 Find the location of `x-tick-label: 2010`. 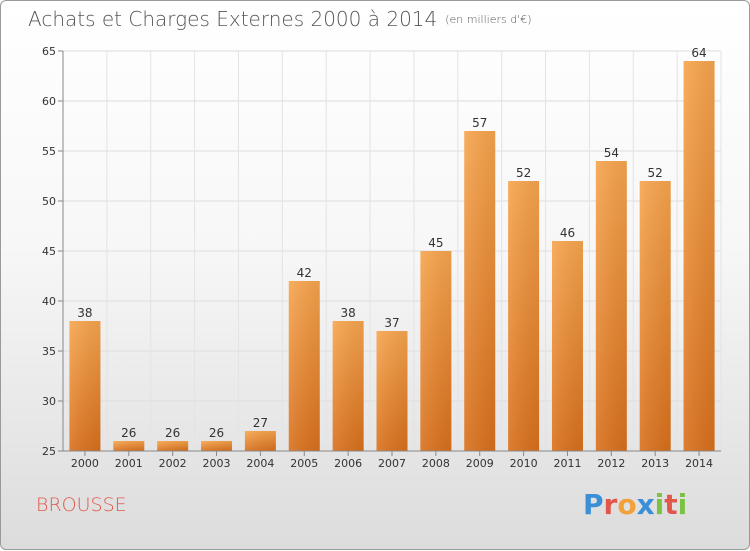

x-tick-label: 2010 is located at coordinates (524, 463).